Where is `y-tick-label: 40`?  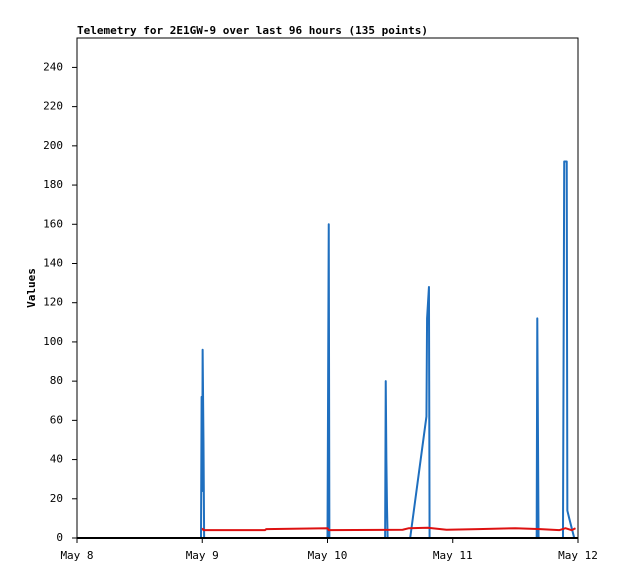
y-tick-label: 40 is located at coordinates (56, 459).